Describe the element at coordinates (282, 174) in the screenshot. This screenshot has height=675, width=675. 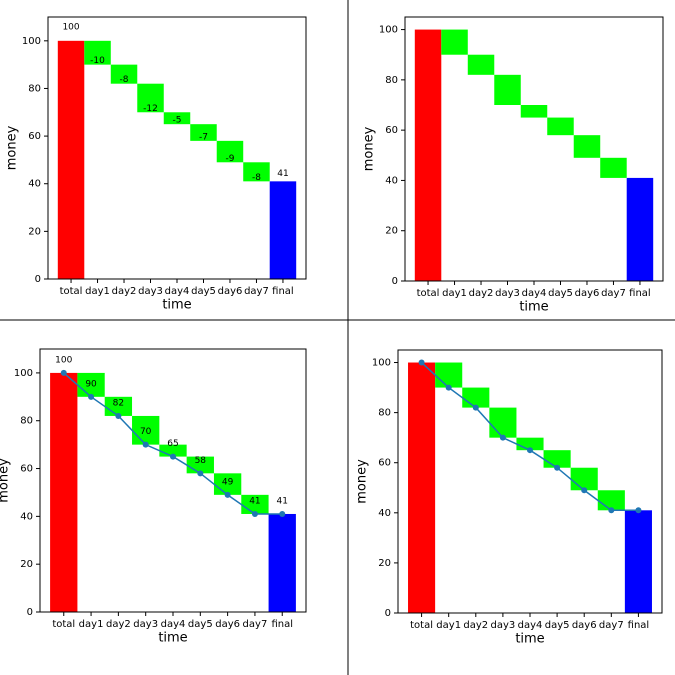
I see `value-label: 41` at that location.